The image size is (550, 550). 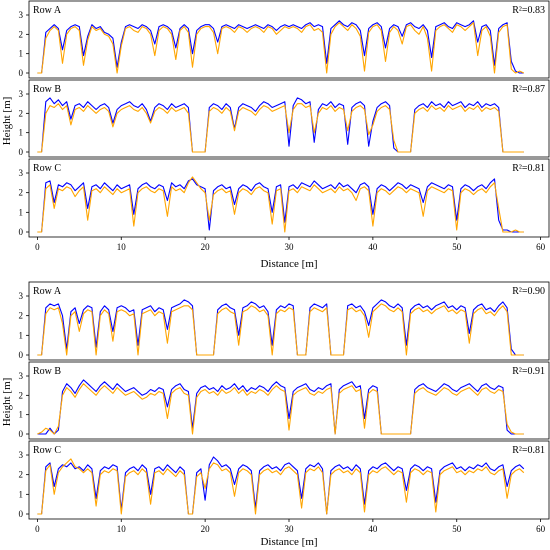 I want to click on r2-label: R²=0.90, so click(x=528, y=291).